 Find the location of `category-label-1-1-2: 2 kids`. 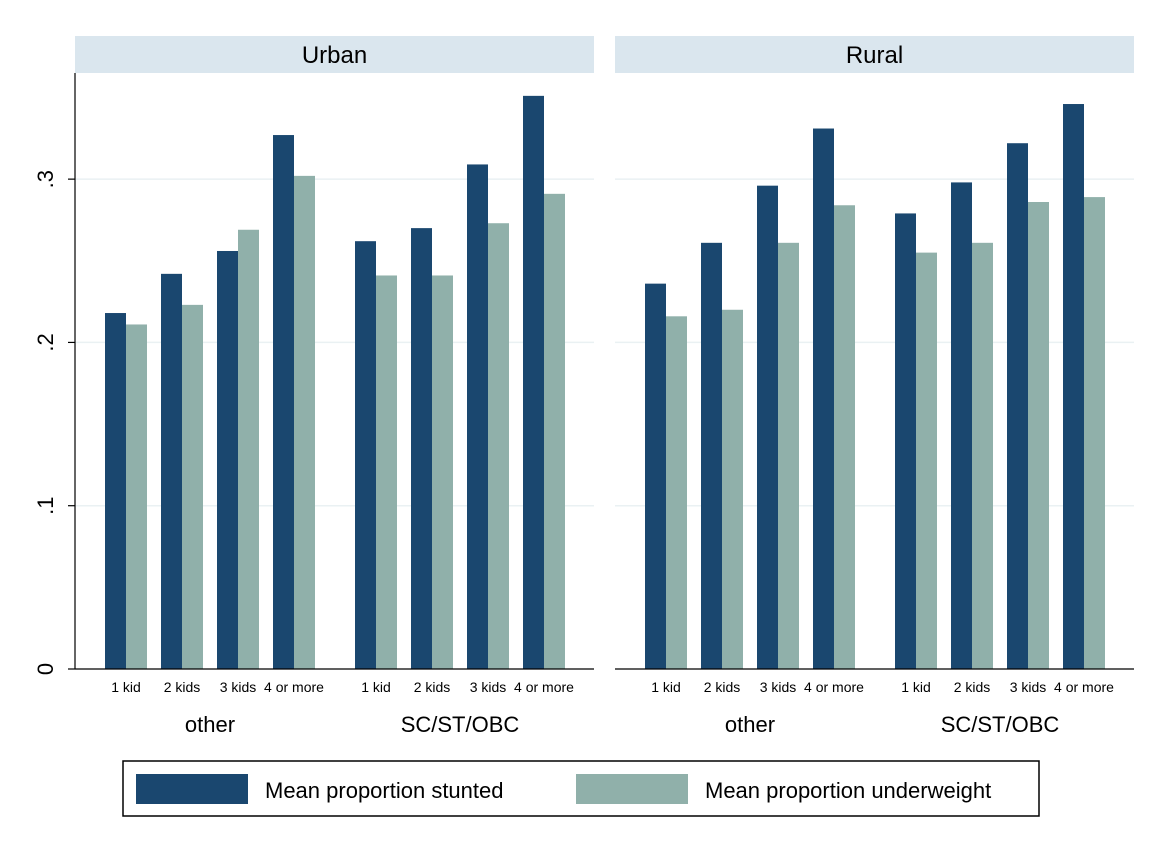

category-label-1-1-2: 2 kids is located at coordinates (182, 687).